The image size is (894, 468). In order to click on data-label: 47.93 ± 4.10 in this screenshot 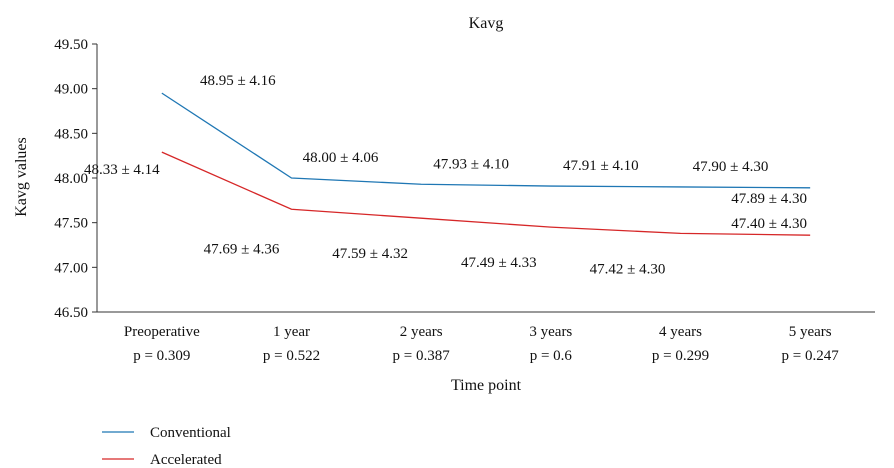, I will do `click(471, 164)`.